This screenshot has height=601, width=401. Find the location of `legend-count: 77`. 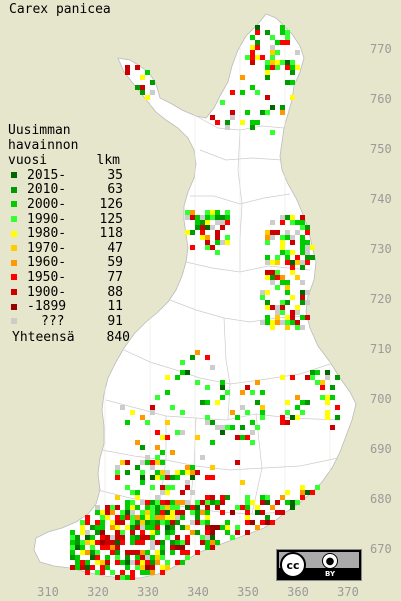

legend-count: 77 is located at coordinates (115, 277).